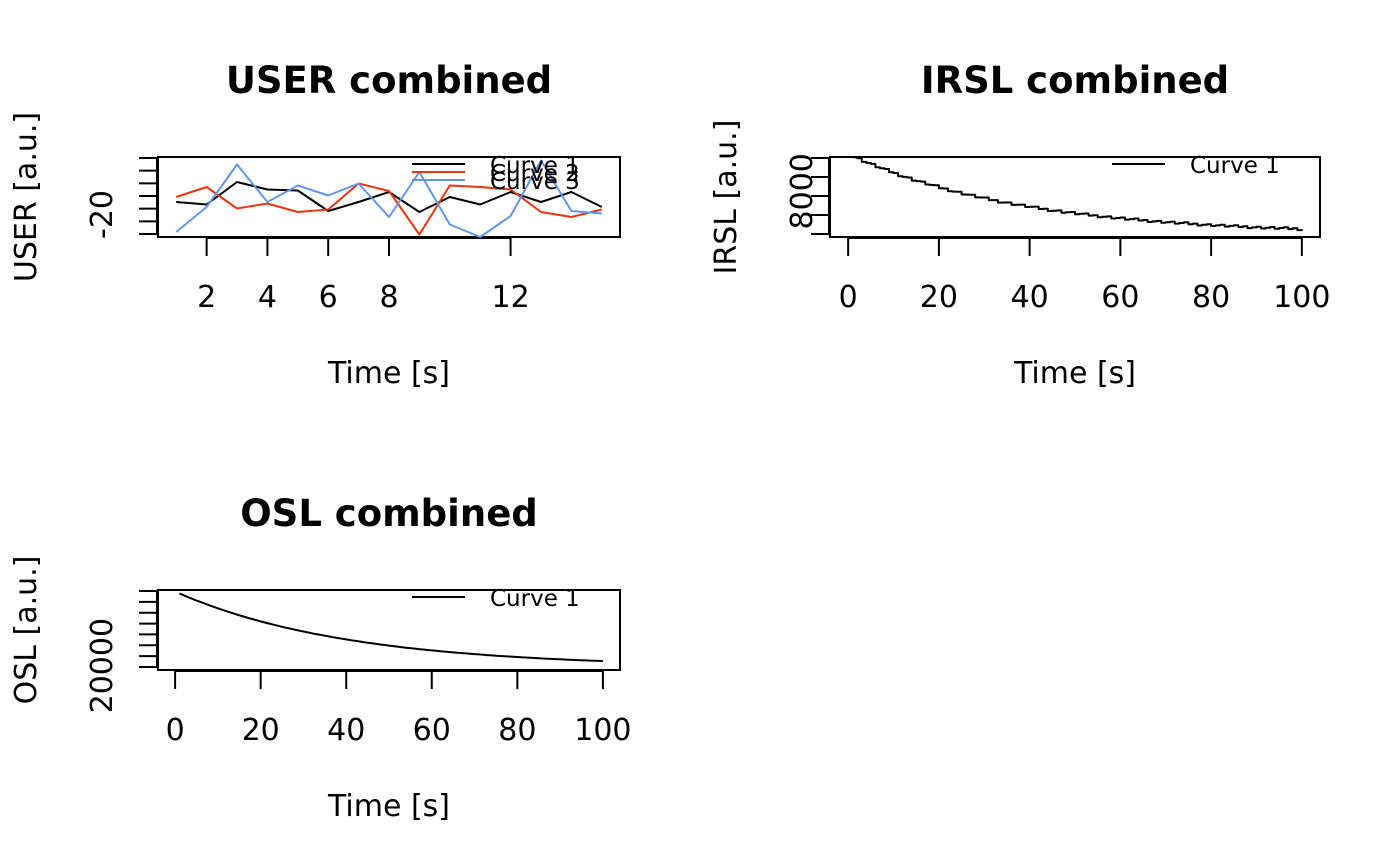  Describe the element at coordinates (1075, 80) in the screenshot. I see `plot-title: IRSL combined` at that location.